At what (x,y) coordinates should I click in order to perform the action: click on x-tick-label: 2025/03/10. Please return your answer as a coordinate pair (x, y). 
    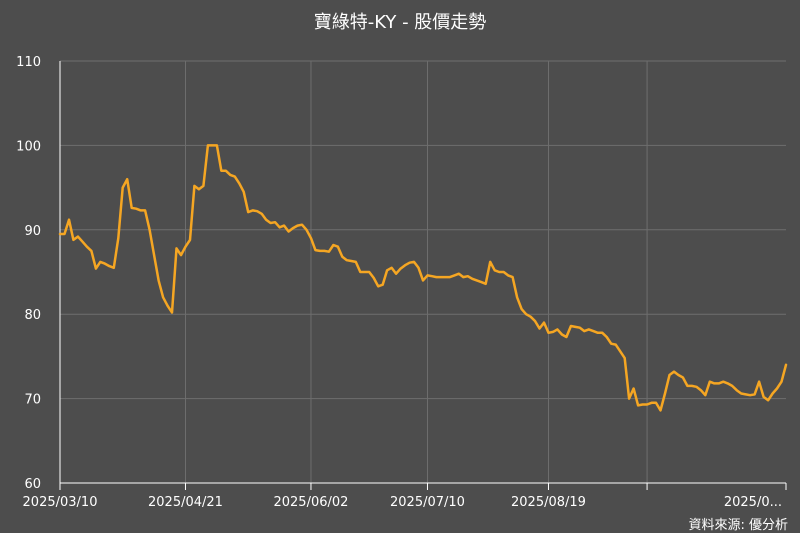
    Looking at the image, I should click on (60, 502).